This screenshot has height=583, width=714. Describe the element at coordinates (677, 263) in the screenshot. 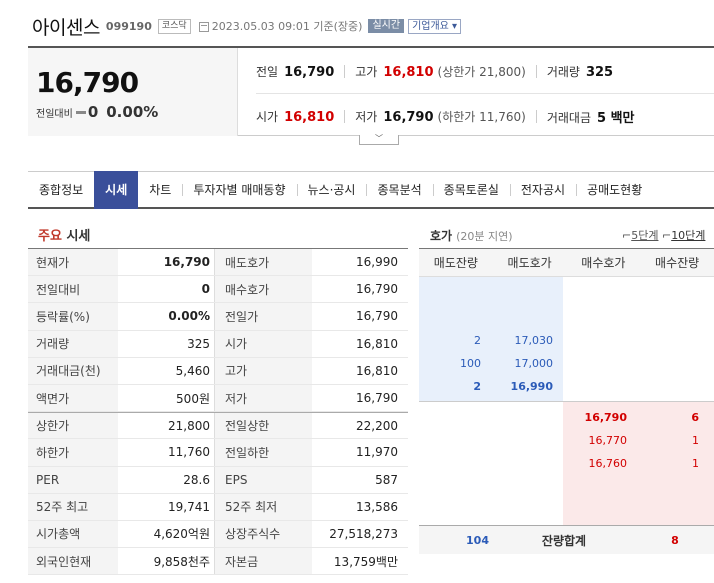

I see `header-bid-qty: 매수잔량` at that location.